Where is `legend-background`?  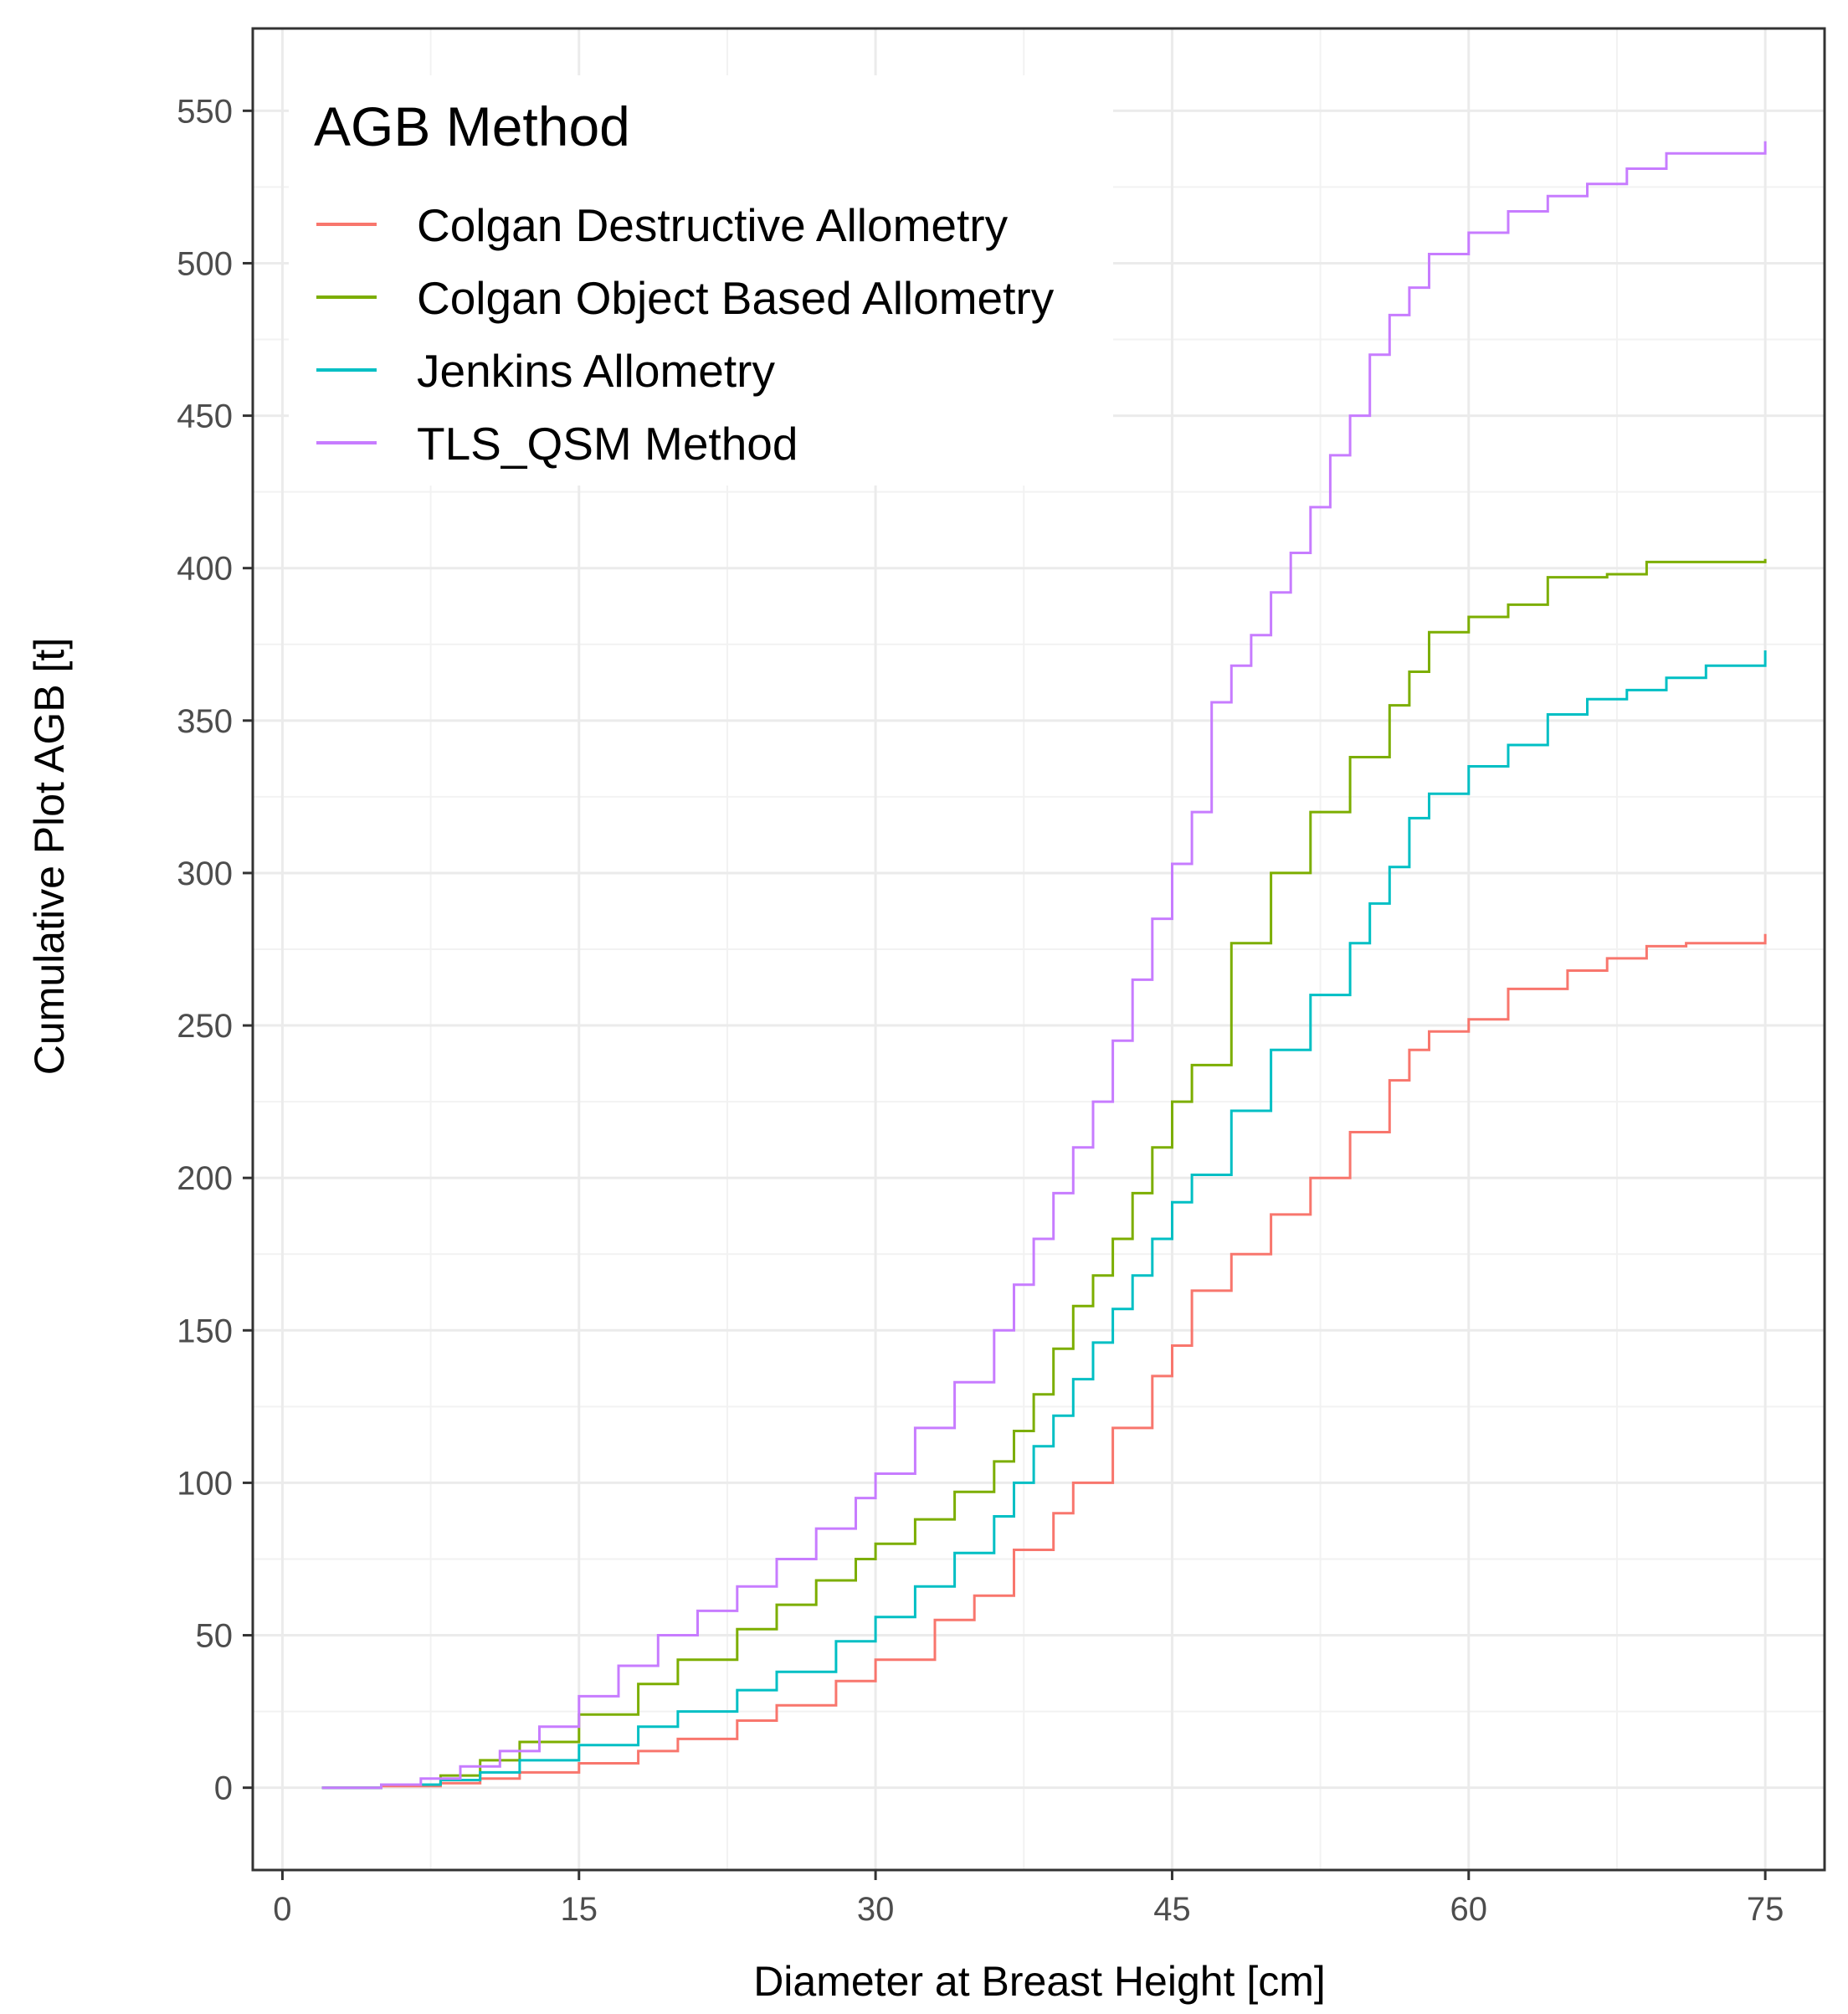 legend-background is located at coordinates (701, 280).